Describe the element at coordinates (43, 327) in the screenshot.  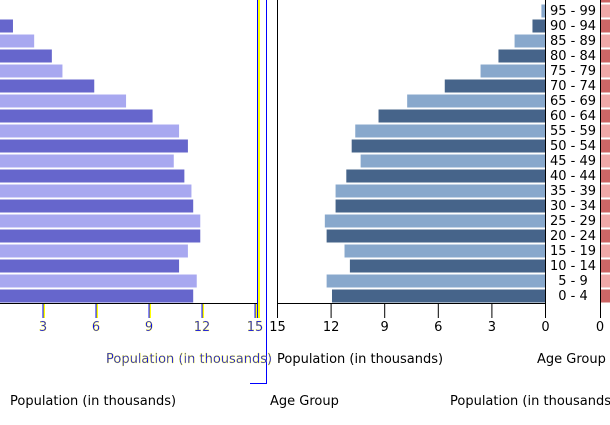
I see `left-tick-label: 3` at that location.